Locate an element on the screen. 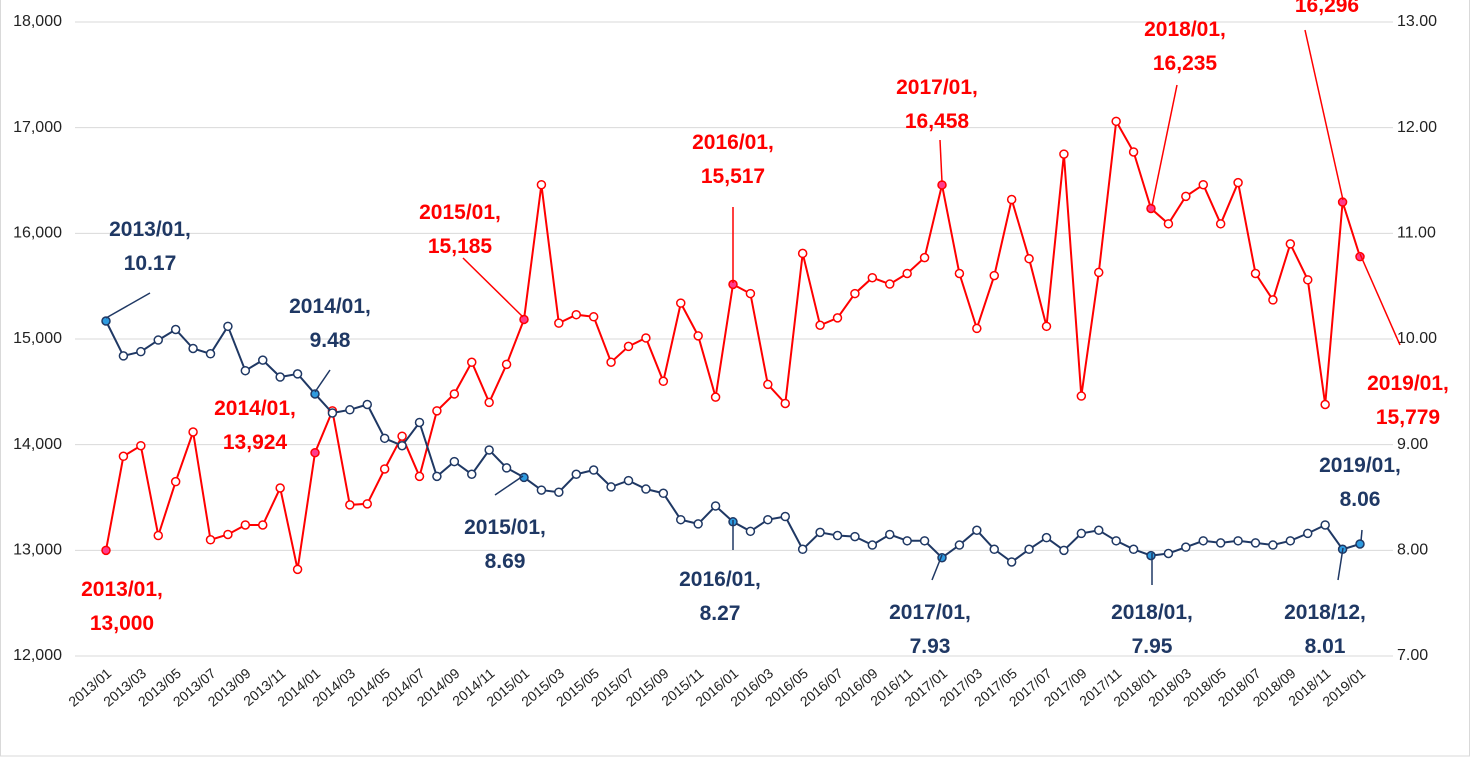 The height and width of the screenshot is (757, 1470). y-tick-label: 18,000 is located at coordinates (37, 21).